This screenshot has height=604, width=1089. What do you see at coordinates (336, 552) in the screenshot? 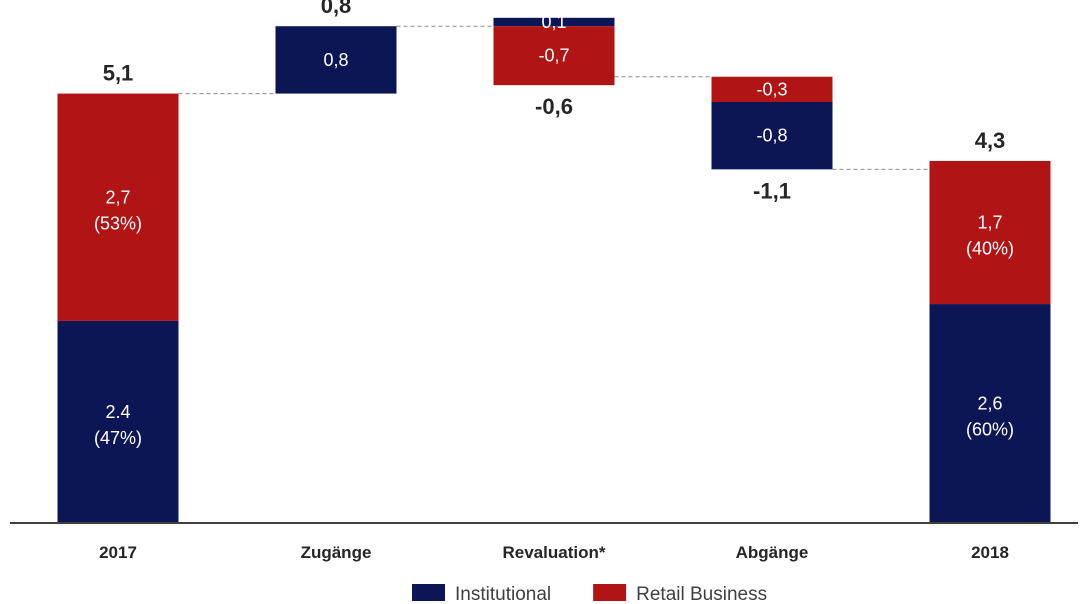
I see `category-label-zug-nge: Zugänge` at bounding box center [336, 552].